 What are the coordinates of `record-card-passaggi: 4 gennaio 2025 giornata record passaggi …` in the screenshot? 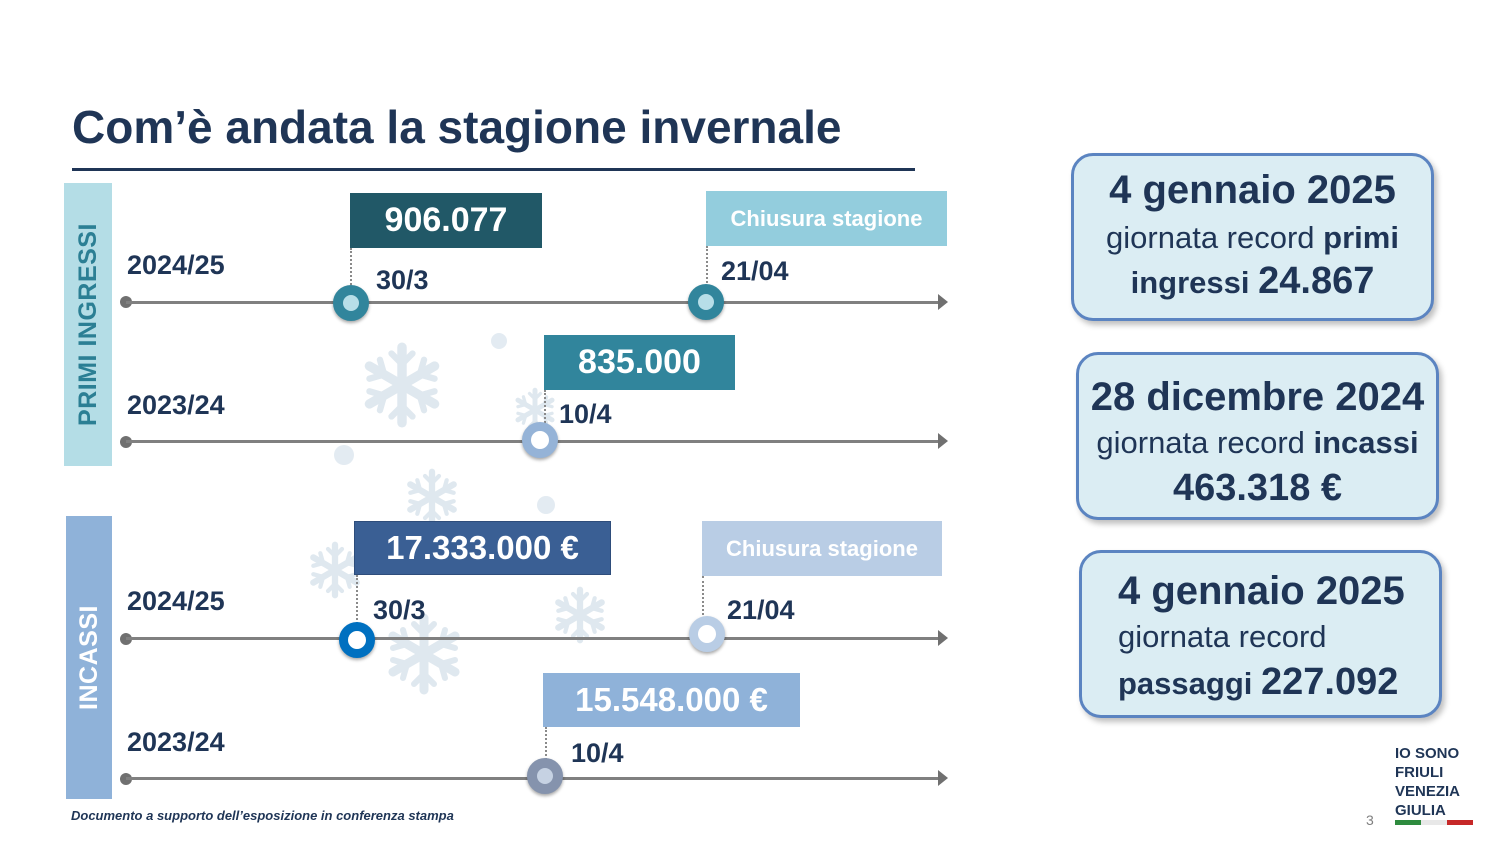 It's located at (1260, 634).